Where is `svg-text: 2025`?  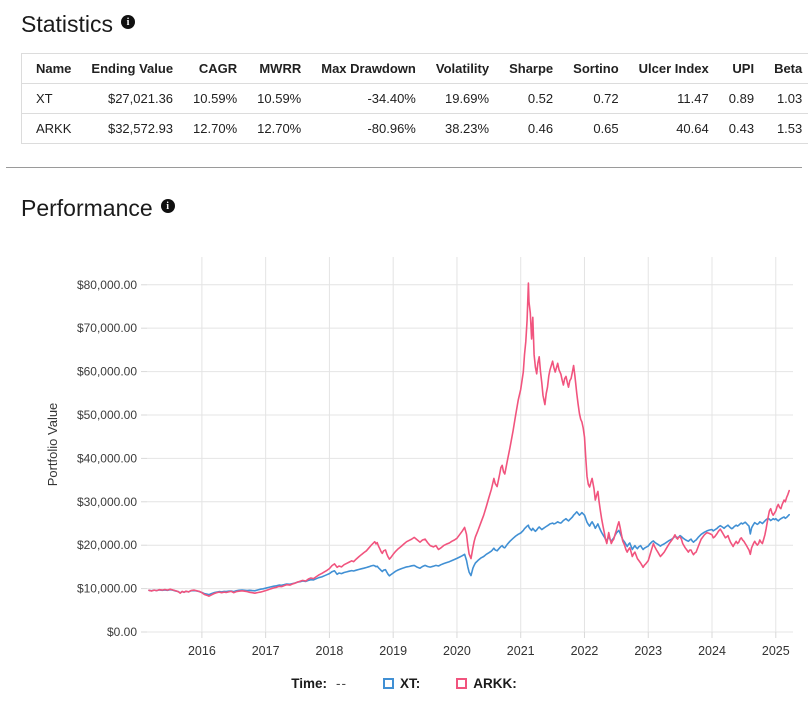
svg-text: 2025 is located at coordinates (776, 651).